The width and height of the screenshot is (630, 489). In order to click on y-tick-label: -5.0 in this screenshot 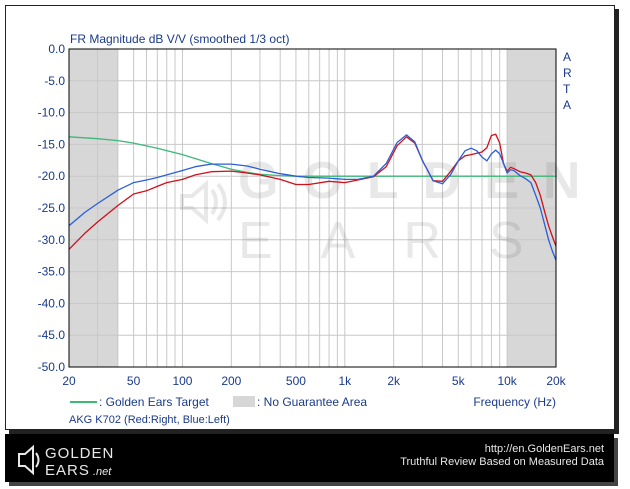, I will do `click(54, 81)`.